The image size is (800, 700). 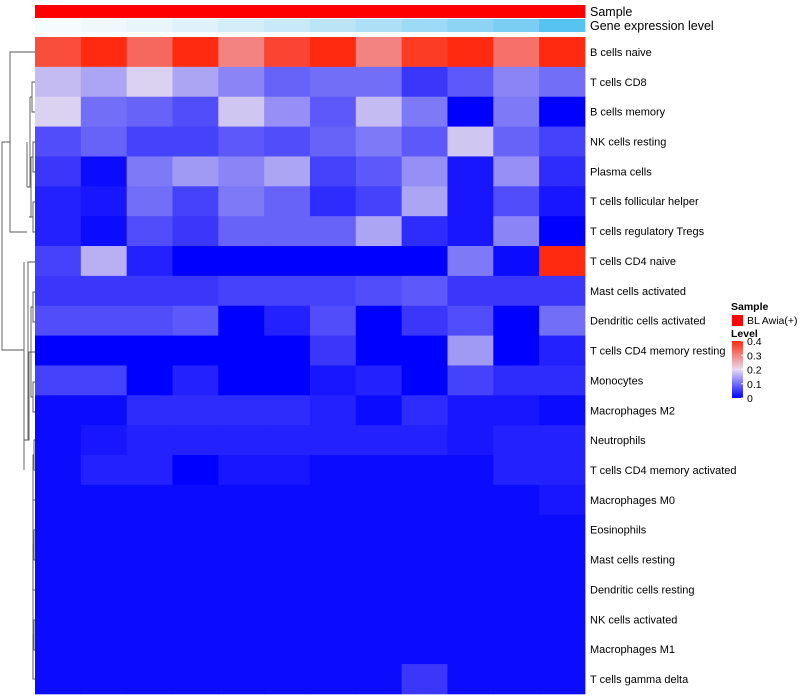 What do you see at coordinates (754, 356) in the screenshot?
I see `legend-tick-label: 0.3` at bounding box center [754, 356].